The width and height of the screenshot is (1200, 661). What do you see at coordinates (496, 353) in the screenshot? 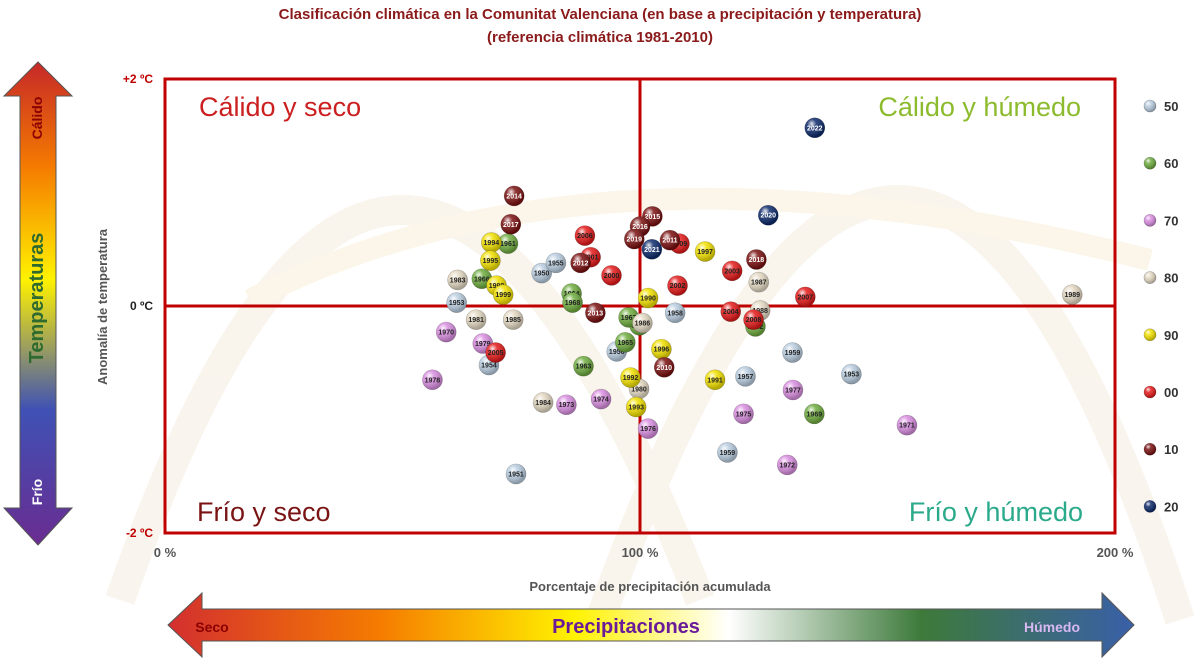
I see `point-label: 2005` at bounding box center [496, 353].